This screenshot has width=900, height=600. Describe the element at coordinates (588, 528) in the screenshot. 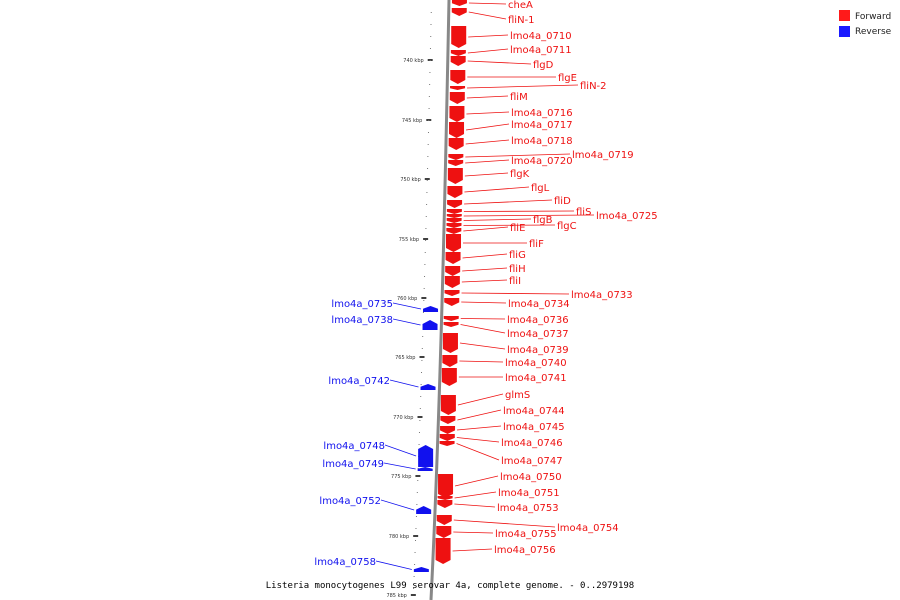

I see `forward-gene-label: lmo4a_0754` at that location.